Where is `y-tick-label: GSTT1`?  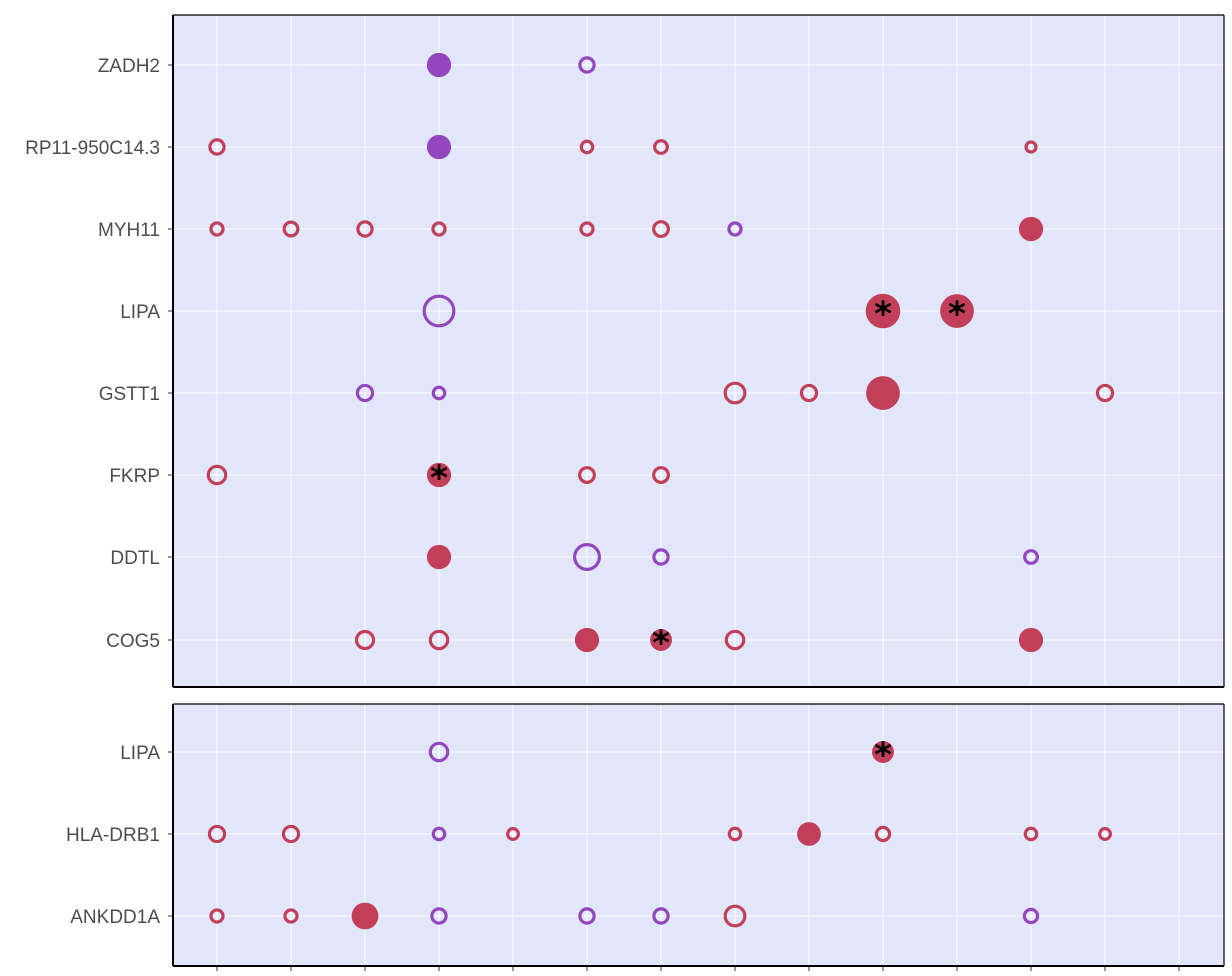 y-tick-label: GSTT1 is located at coordinates (129, 394).